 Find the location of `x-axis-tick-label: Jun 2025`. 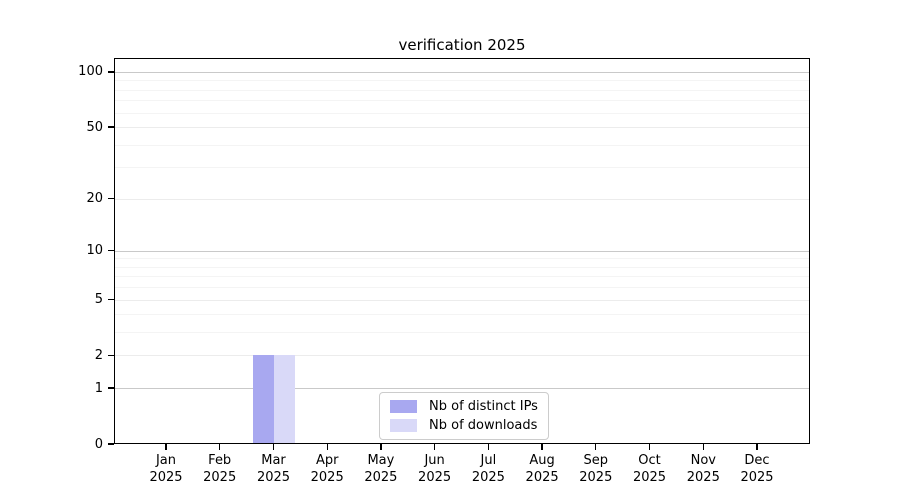

x-axis-tick-label: Jun 2025 is located at coordinates (435, 469).